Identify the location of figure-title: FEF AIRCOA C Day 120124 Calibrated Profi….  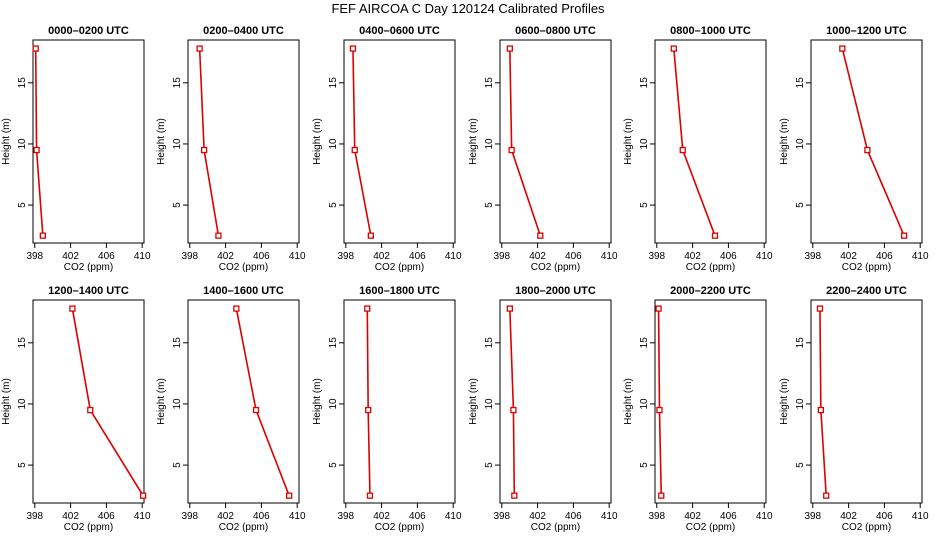
(468, 8).